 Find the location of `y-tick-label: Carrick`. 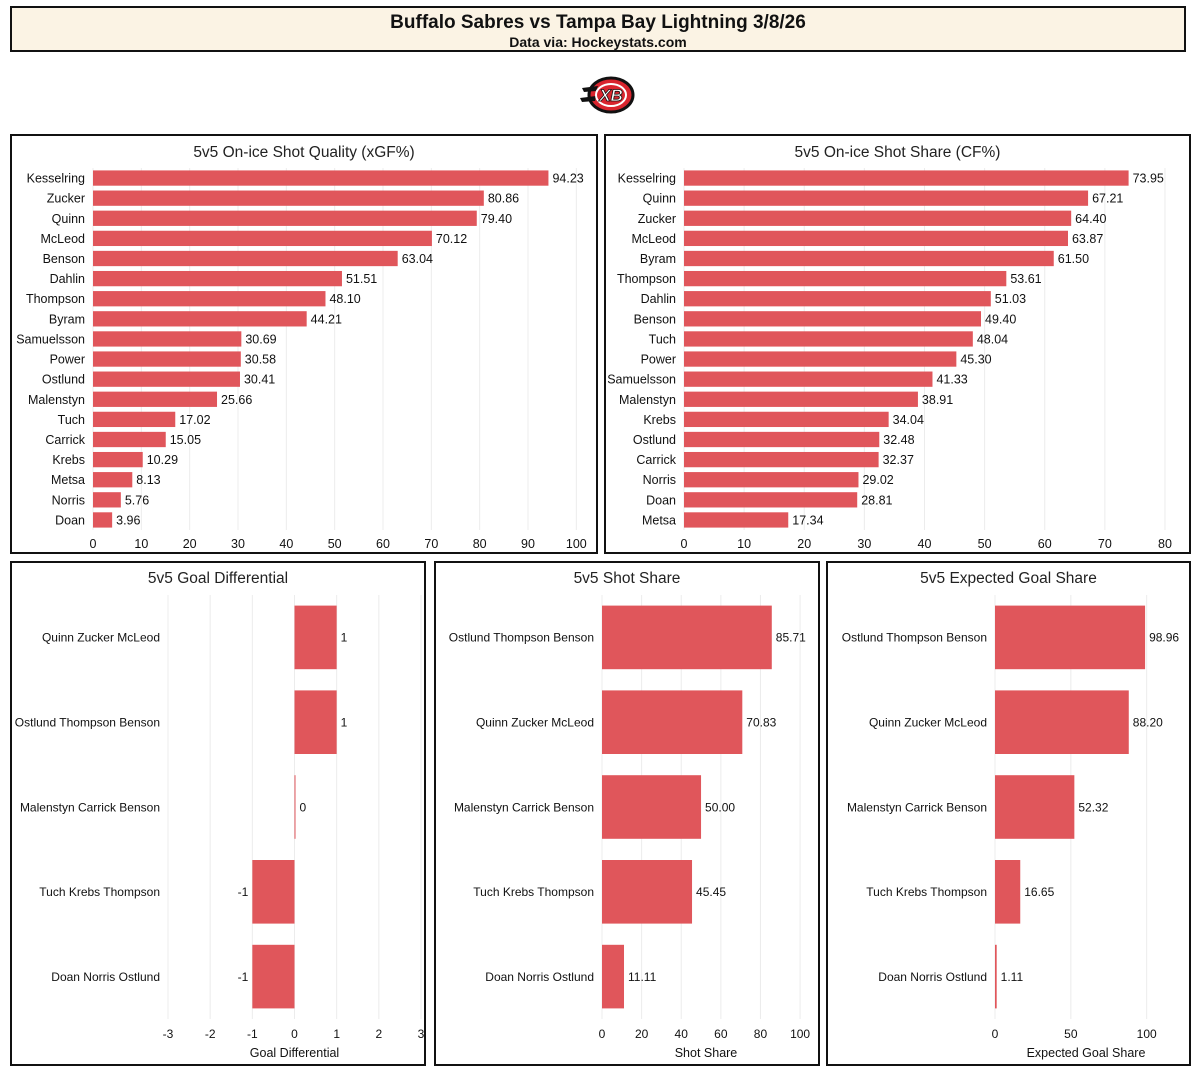

y-tick-label: Carrick is located at coordinates (65, 440).